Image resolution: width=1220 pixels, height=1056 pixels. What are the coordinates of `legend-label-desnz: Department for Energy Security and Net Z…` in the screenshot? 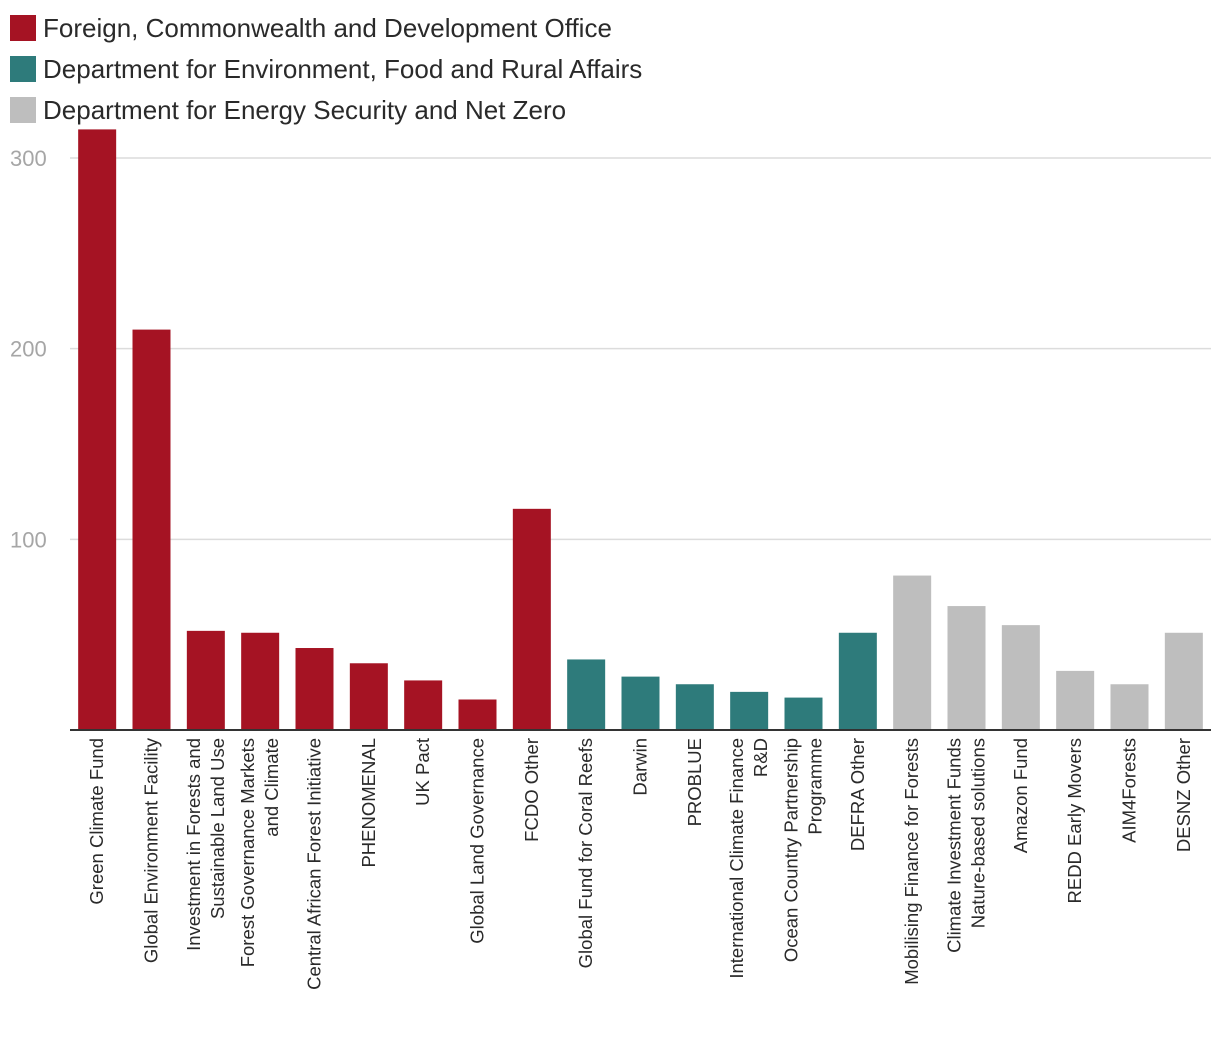 It's located at (305, 110).